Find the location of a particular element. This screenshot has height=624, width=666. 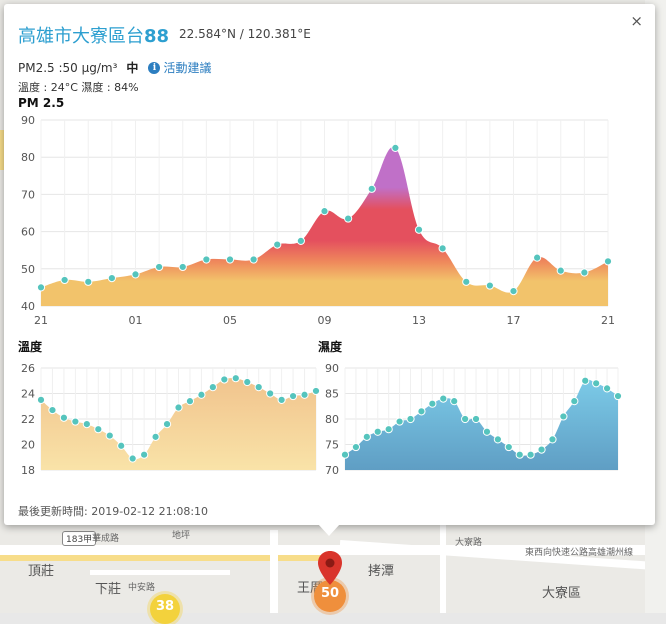

activity-advice-link: 活動建議 is located at coordinates (187, 68).